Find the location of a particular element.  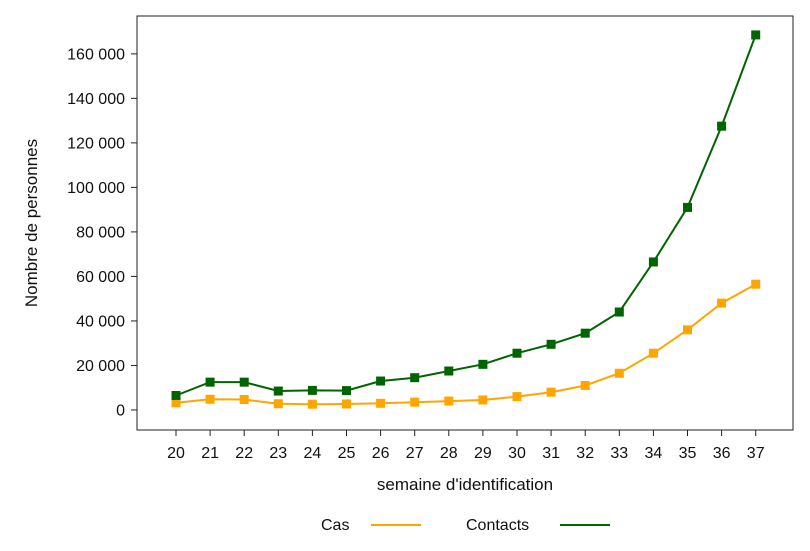

x-tick-label: 29 is located at coordinates (483, 453).